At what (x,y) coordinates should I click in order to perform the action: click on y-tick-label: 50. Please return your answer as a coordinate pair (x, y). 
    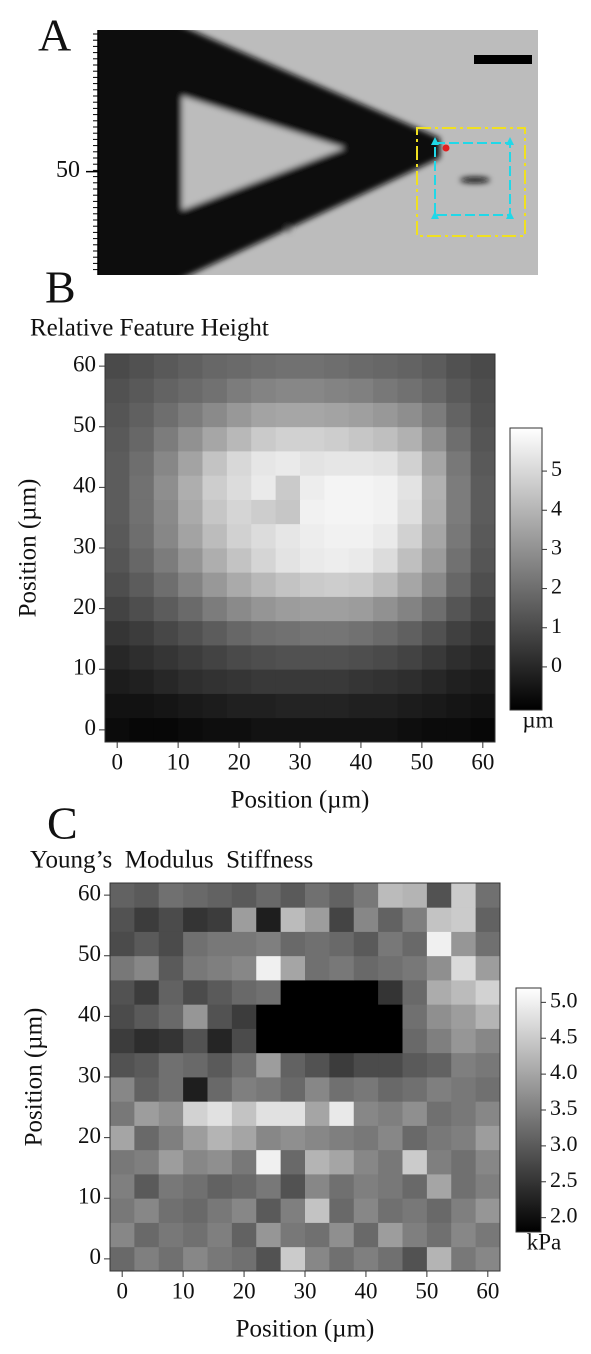
    Looking at the image, I should click on (68, 170).